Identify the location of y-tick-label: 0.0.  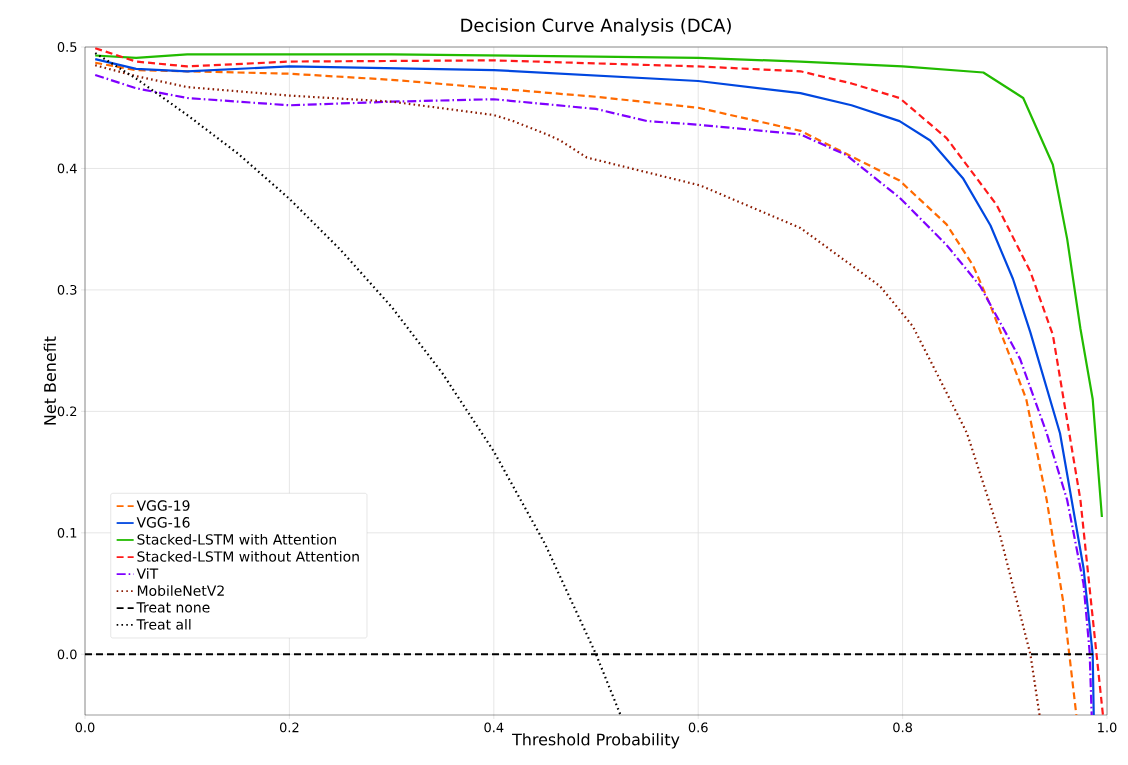
(67, 654).